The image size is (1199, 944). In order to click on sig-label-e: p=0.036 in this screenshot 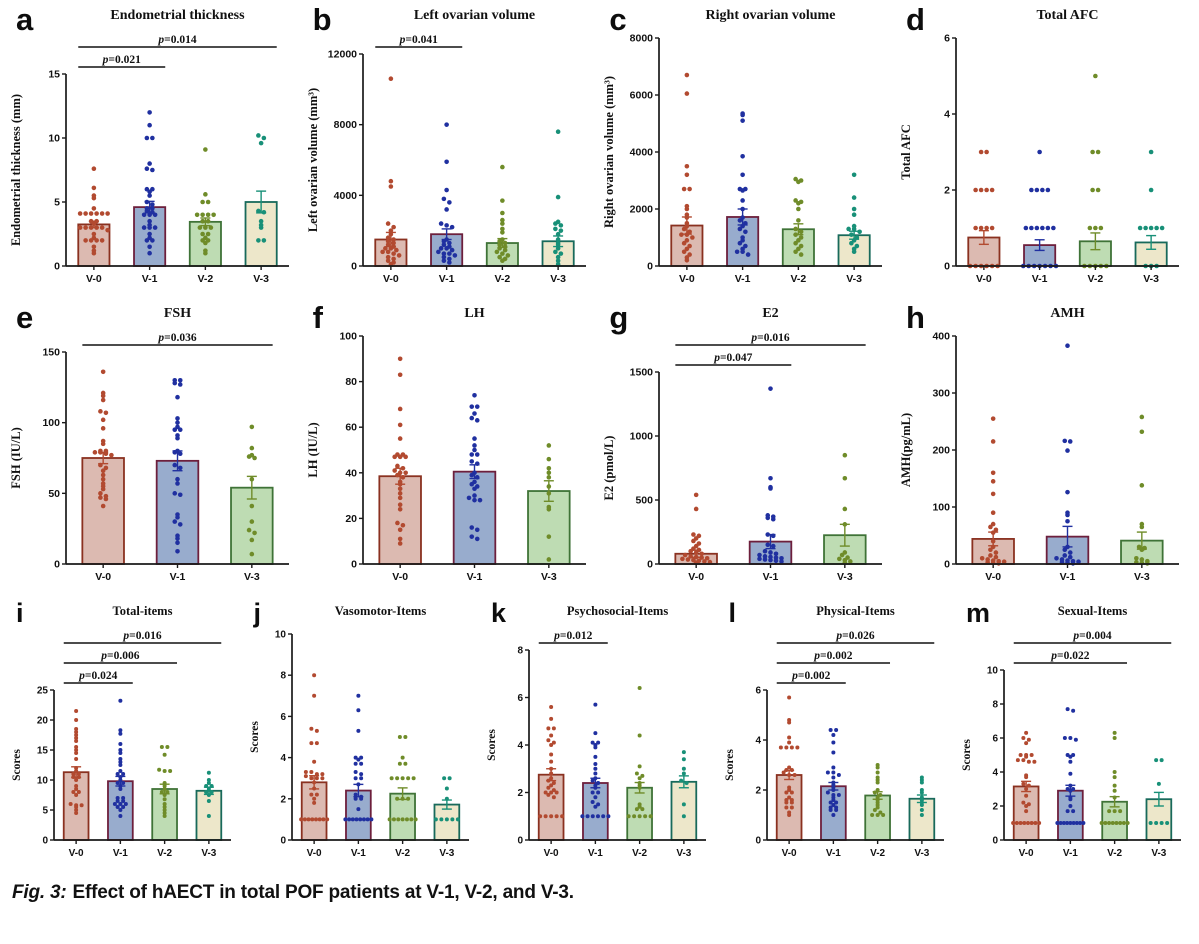, I will do `click(176, 338)`.